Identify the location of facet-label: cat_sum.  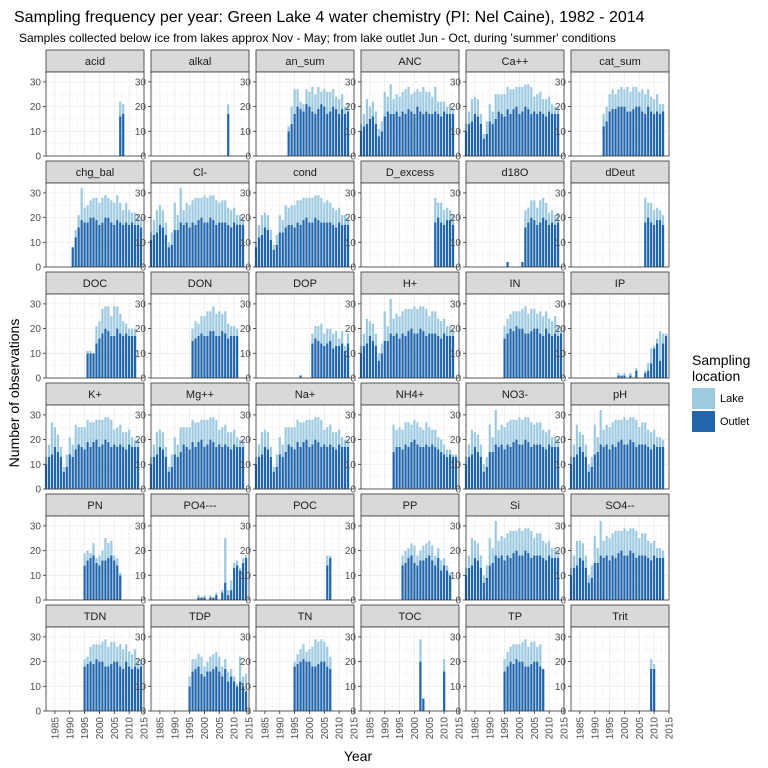
(620, 62).